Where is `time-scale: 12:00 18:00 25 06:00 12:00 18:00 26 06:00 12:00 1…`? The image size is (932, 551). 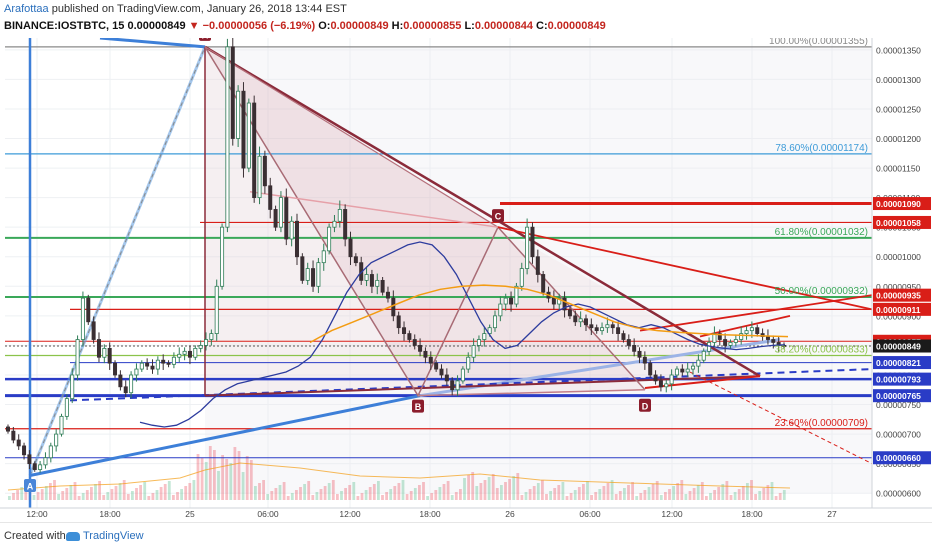
time-scale: 12:00 18:00 25 06:00 12:00 18:00 26 06:00 12:00 1… is located at coordinates (466, 513).